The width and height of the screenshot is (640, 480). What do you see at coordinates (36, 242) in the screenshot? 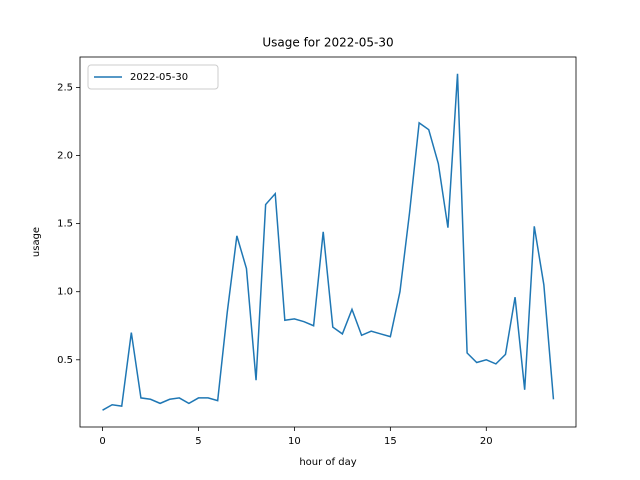
I see `y-axis-label: usage` at bounding box center [36, 242].